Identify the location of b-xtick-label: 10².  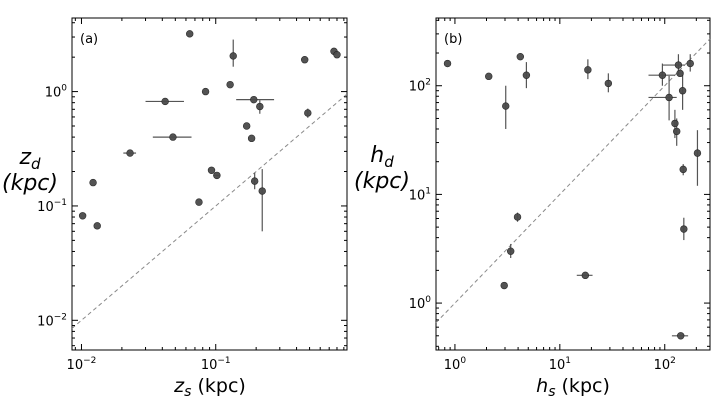
(665, 364).